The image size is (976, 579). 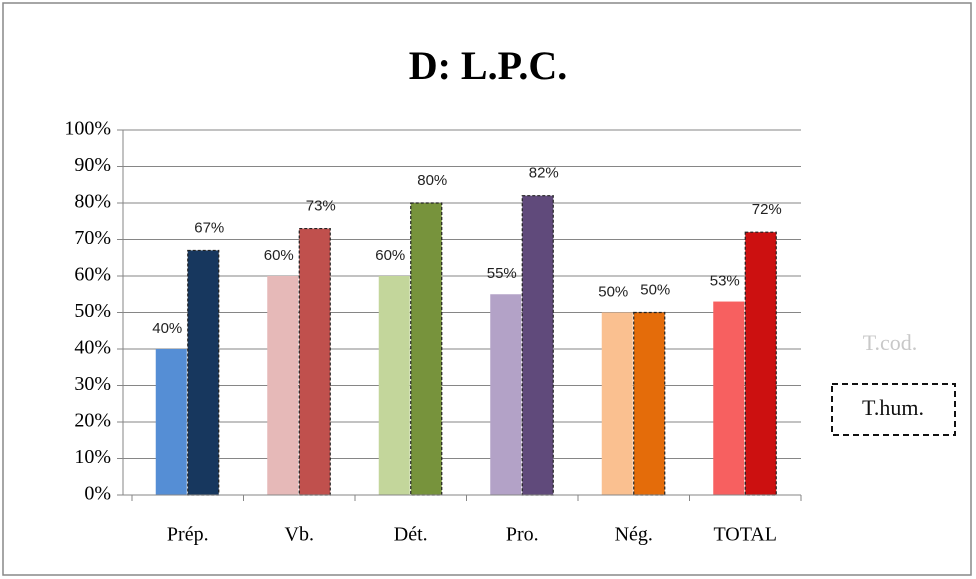 I want to click on value-label: 73%, so click(x=321, y=206).